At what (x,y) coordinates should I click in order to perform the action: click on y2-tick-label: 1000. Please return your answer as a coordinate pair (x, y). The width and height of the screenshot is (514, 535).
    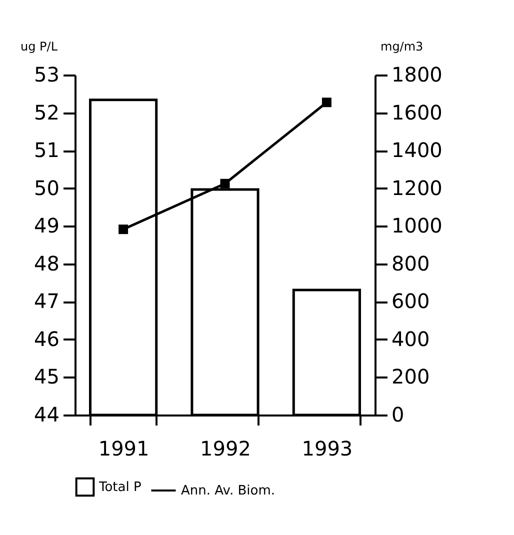
    Looking at the image, I should click on (417, 226).